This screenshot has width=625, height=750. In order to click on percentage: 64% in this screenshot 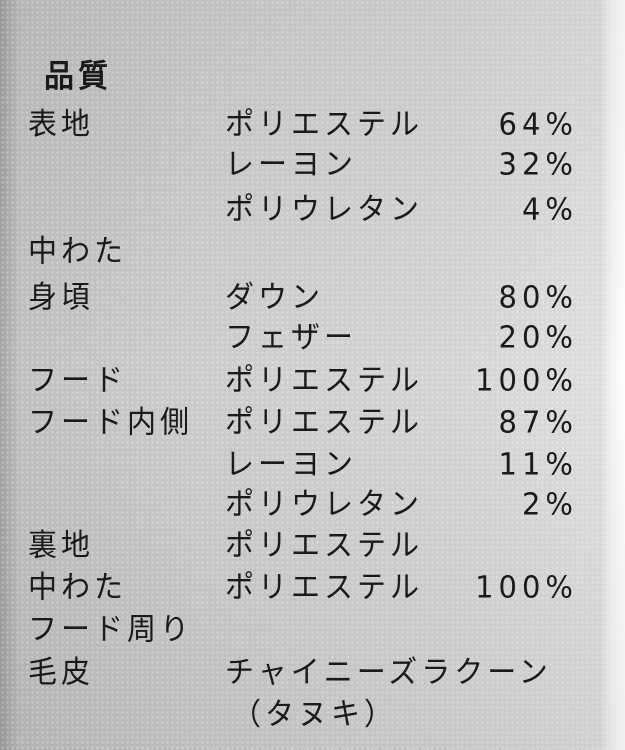, I will do `click(538, 124)`.